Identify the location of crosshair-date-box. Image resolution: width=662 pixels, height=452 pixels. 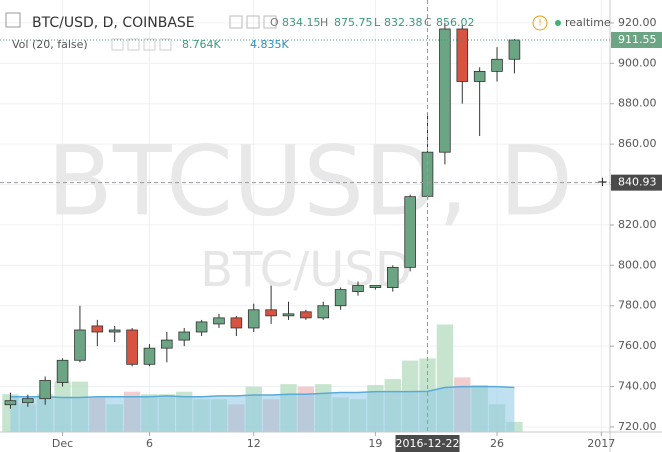
(427, 443).